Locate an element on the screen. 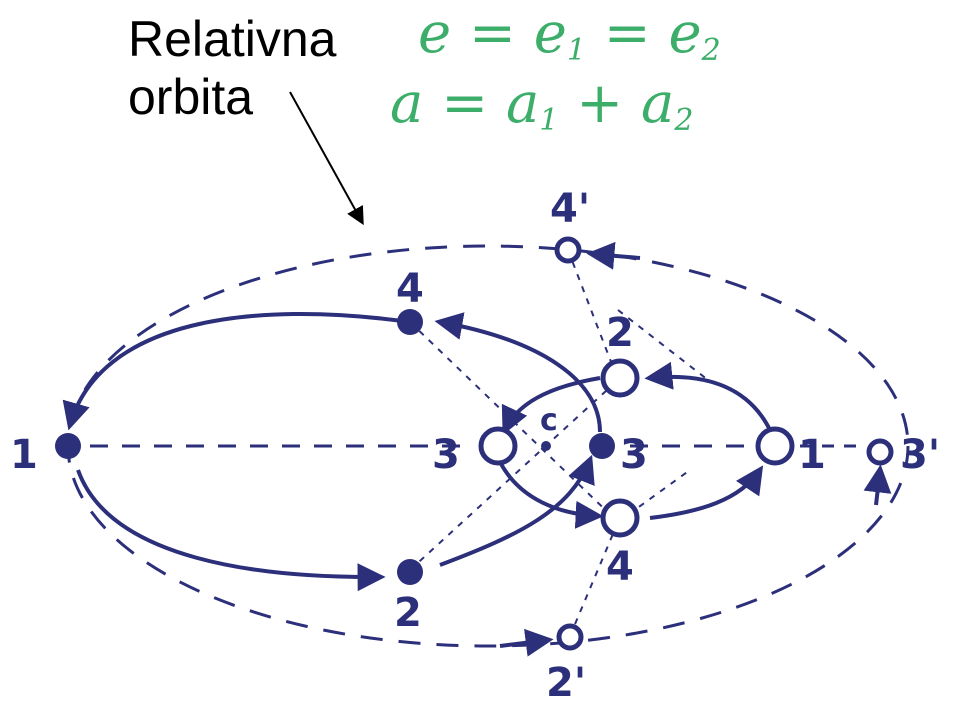 Image resolution: width=974 pixels, height=703 pixels. relative-orbit-arrow-bottom is located at coordinates (526, 642).